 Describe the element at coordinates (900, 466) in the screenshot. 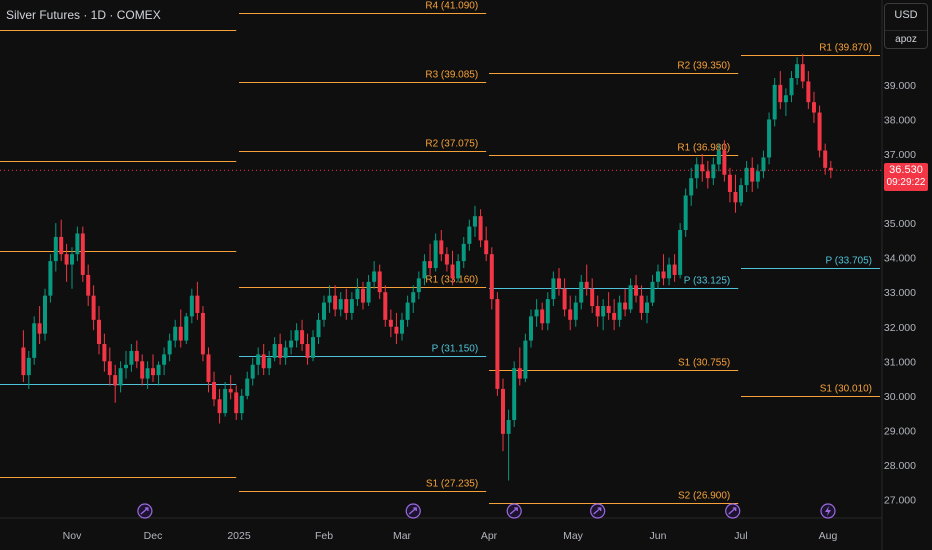

I see `y-tick-label: 28.000` at that location.